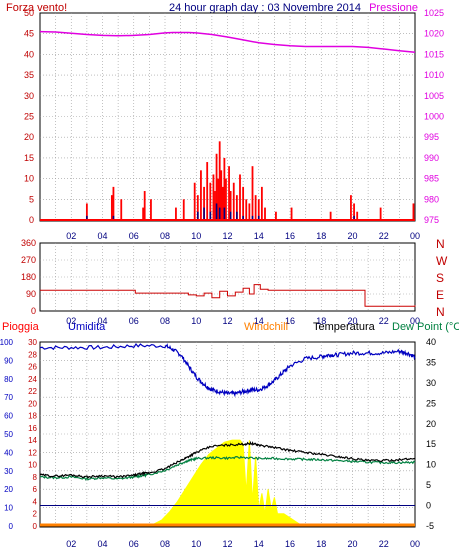 This screenshot has width=459, height=555. What do you see at coordinates (430, 526) in the screenshot?
I see `temperature-tick-label: -5` at bounding box center [430, 526].